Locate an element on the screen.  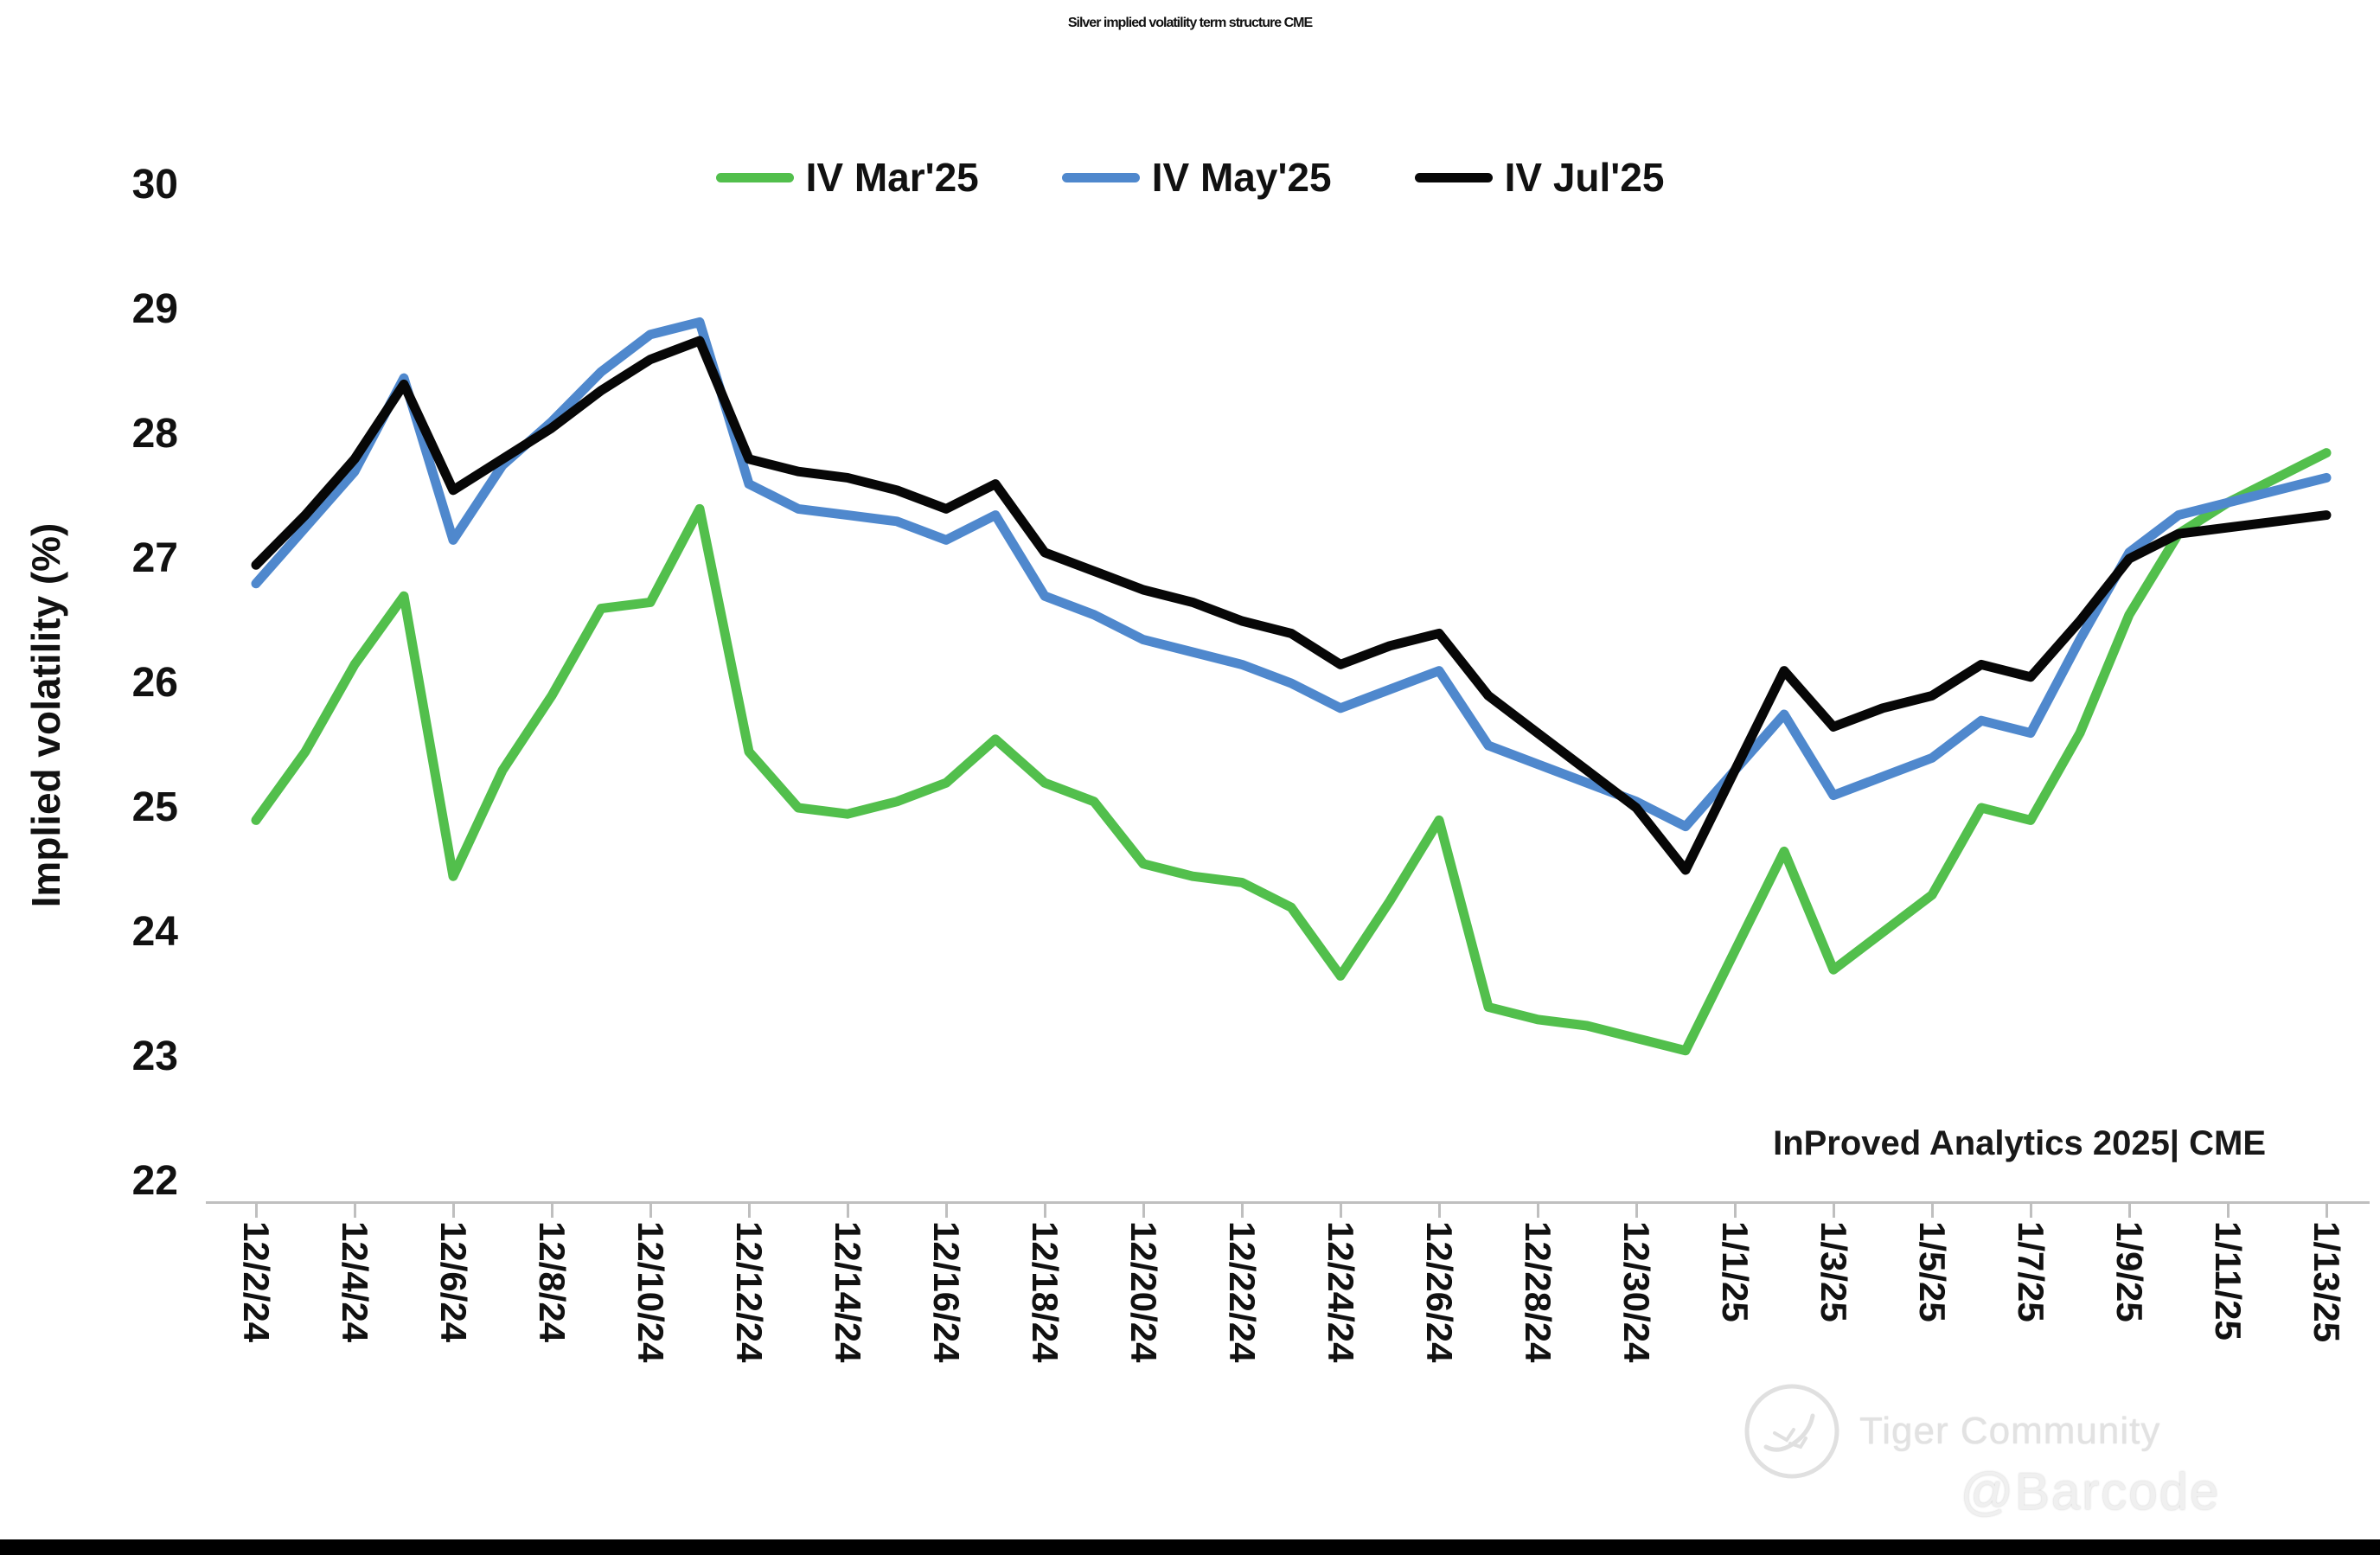
legend-item-iv-may25: IV May'25 is located at coordinates (1196, 177).